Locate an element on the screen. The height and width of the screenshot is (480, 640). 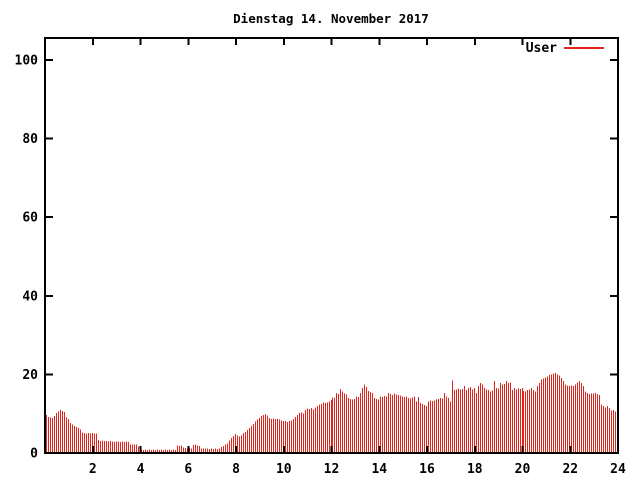
chart-title: Dienstag 14. November 2017 is located at coordinates (331, 18).